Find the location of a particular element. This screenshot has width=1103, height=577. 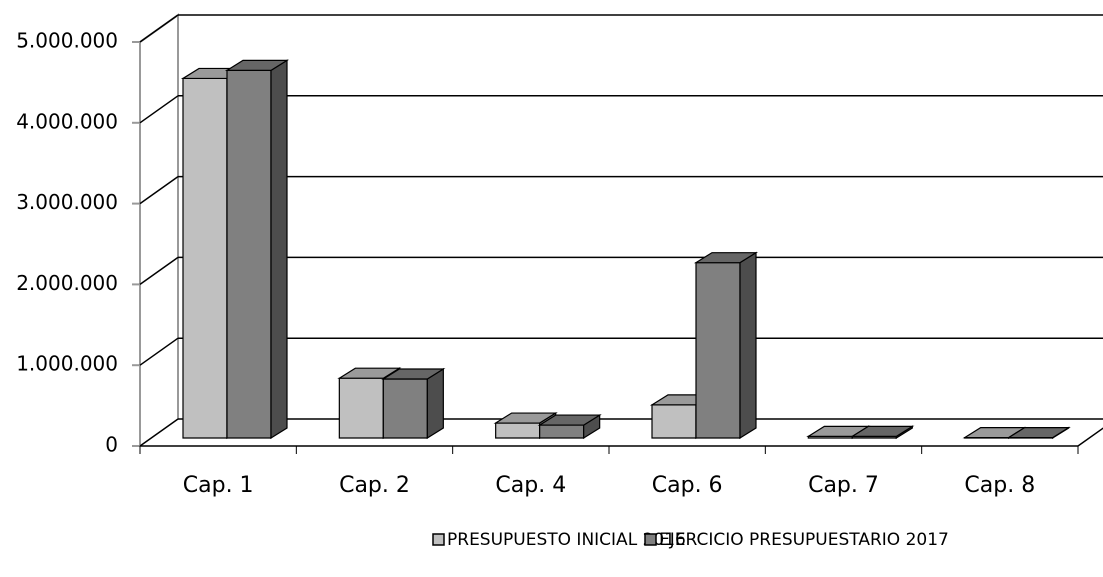

legend-label: PRESUPUESTO INICIAL 2016 is located at coordinates (566, 540).